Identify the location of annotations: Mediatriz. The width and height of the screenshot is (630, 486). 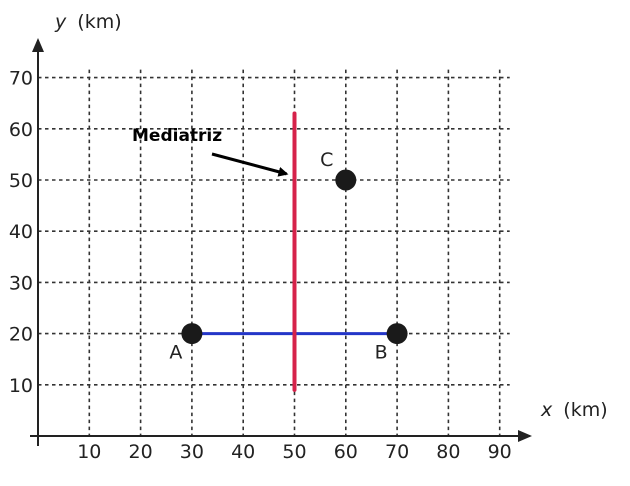
(210, 151).